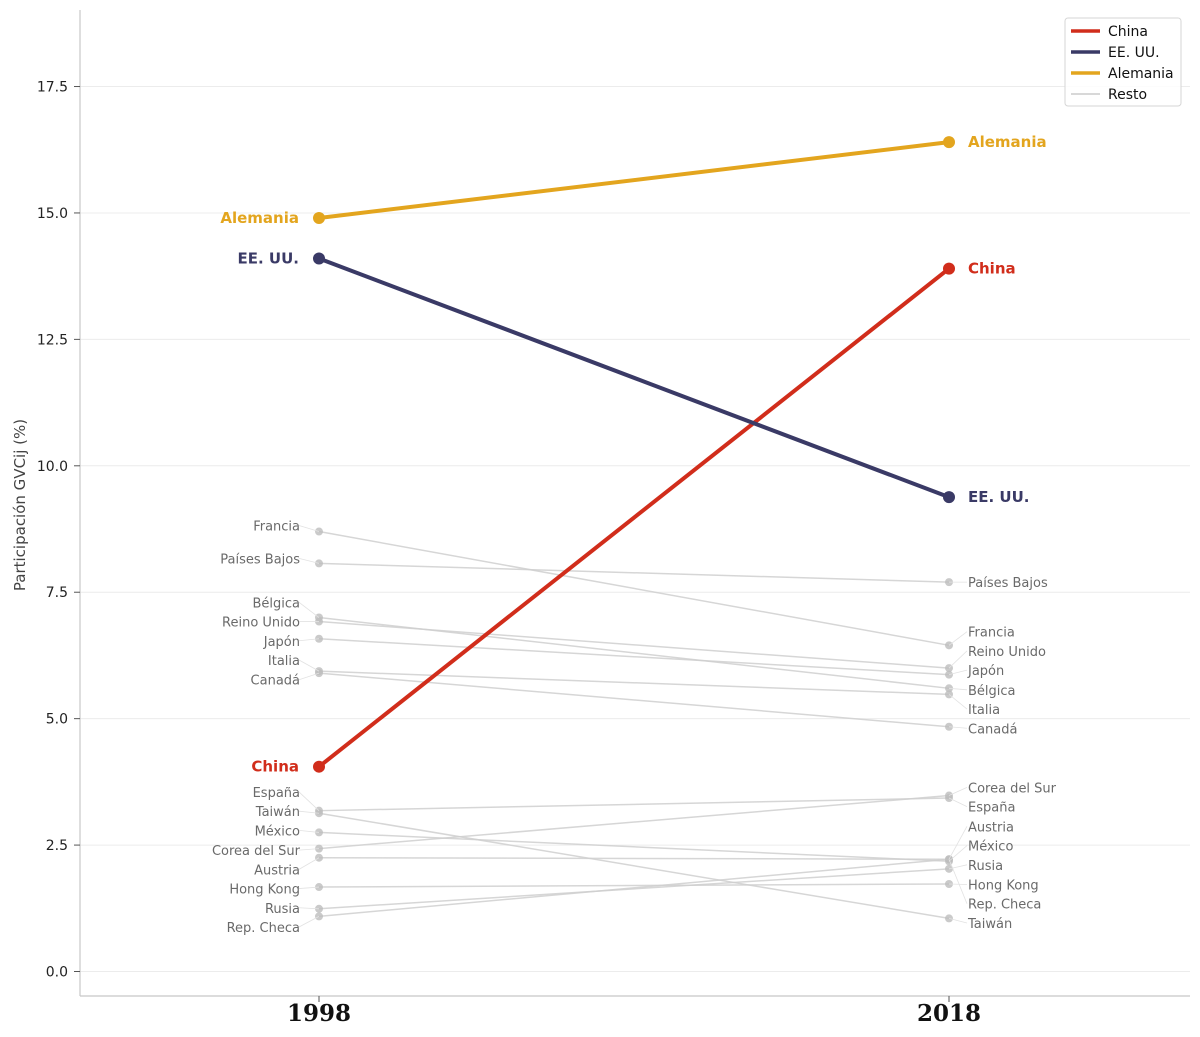 The height and width of the screenshot is (1037, 1200). Describe the element at coordinates (57, 846) in the screenshot. I see `y-tick-label-1: 2.5` at that location.